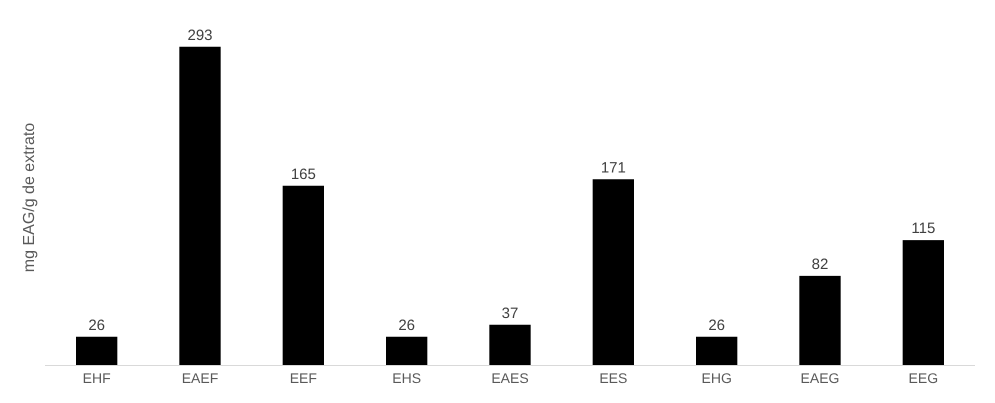 The width and height of the screenshot is (995, 403). I want to click on x-tick-label: EAES, so click(510, 378).